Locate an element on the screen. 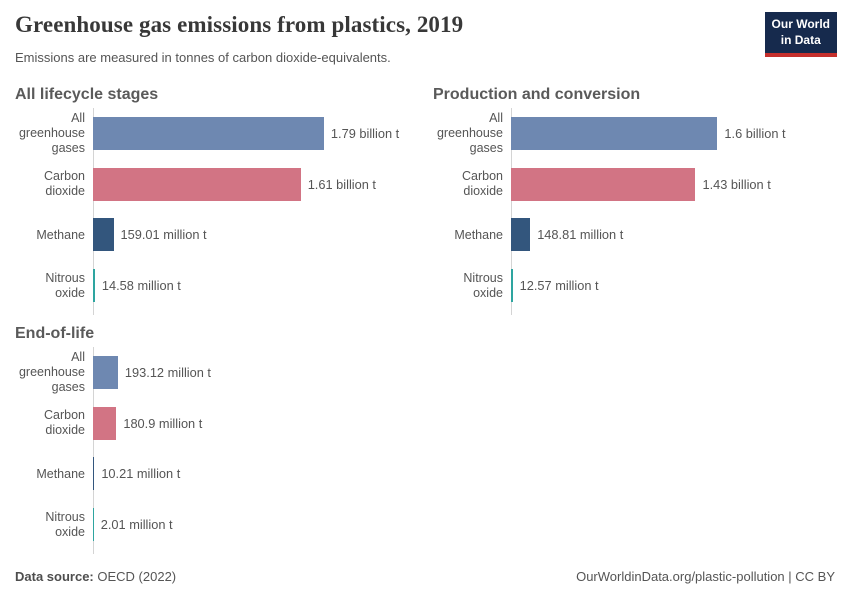 The image size is (850, 600). bar-zone: 193.12 million t is located at coordinates (256, 372).